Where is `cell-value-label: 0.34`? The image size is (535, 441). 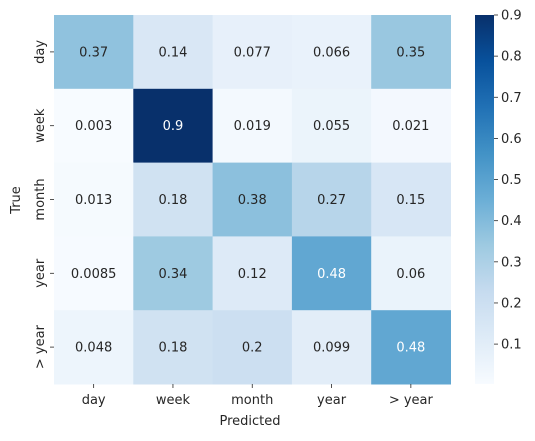
cell-value-label: 0.34 is located at coordinates (172, 274).